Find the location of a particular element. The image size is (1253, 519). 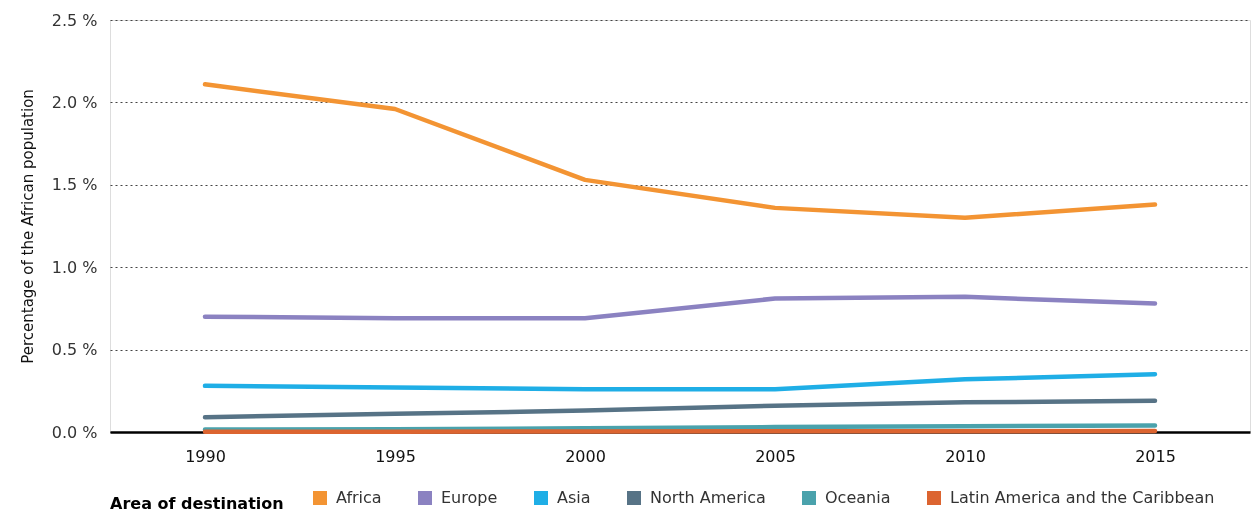

y-tick-label: 1.0 % is located at coordinates (74, 267).